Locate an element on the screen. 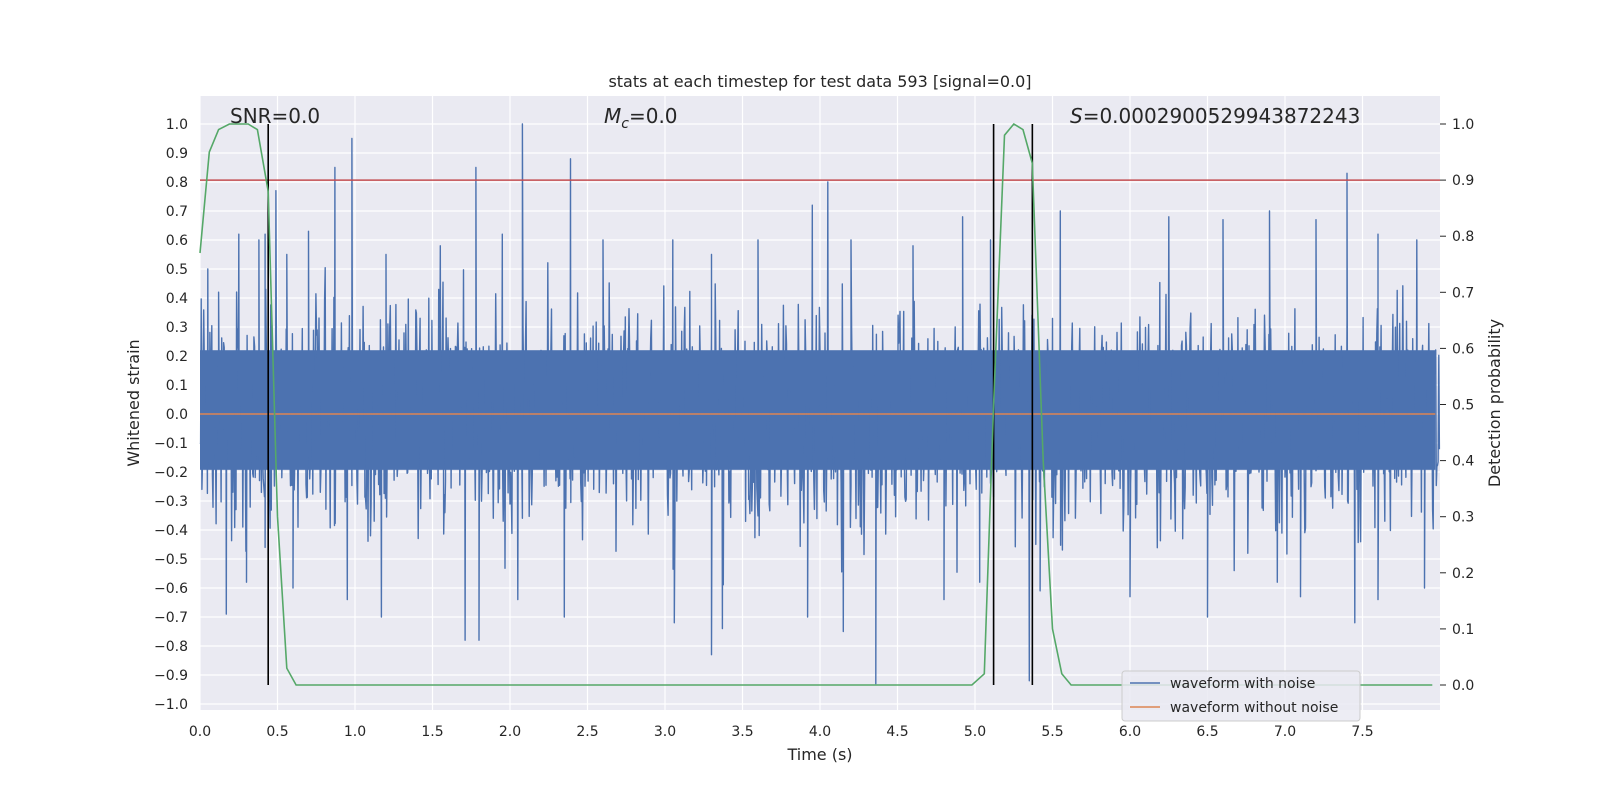  x-tick-label: 5.0 is located at coordinates (975, 732).